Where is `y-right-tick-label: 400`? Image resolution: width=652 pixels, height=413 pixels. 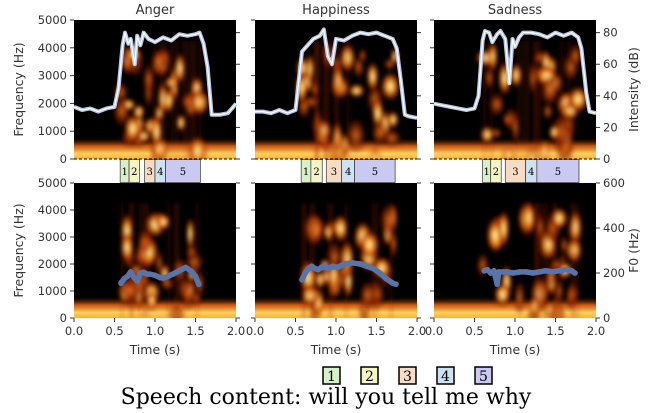 y-right-tick-label: 400 is located at coordinates (614, 228).